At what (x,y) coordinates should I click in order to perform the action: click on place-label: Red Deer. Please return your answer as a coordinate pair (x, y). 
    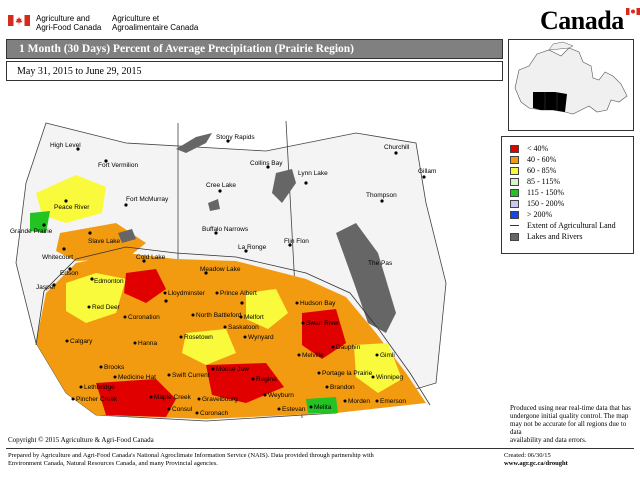
    Looking at the image, I should click on (106, 307).